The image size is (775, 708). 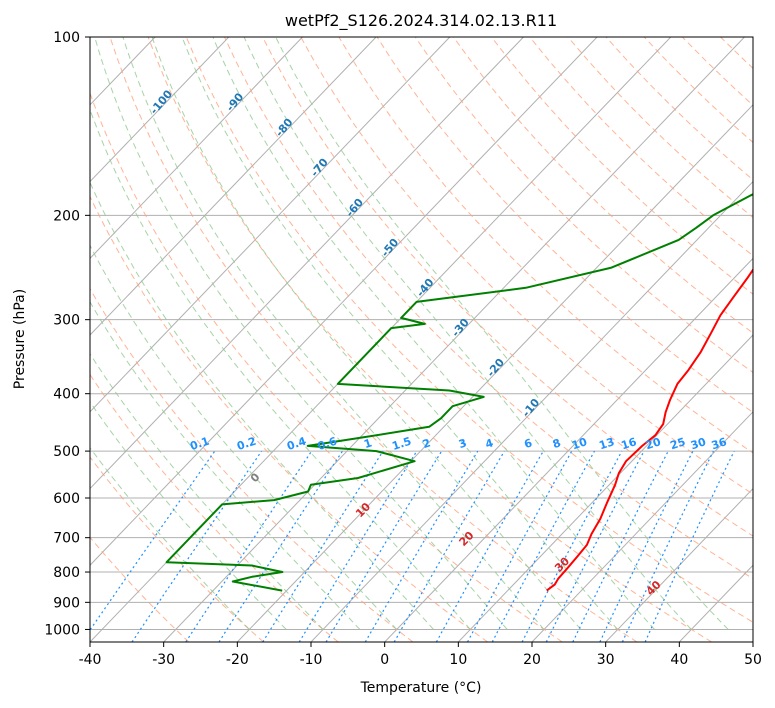 I want to click on mixing-ratio-label: 0.4, so click(x=296, y=443).